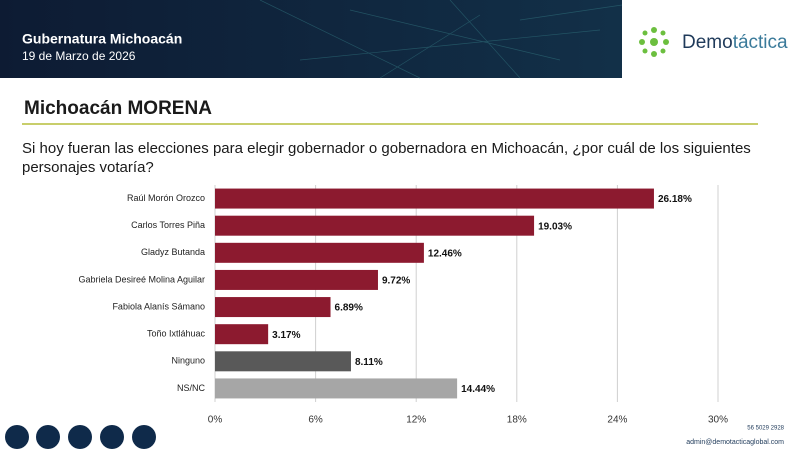  I want to click on value-label: 6.89%, so click(349, 308).